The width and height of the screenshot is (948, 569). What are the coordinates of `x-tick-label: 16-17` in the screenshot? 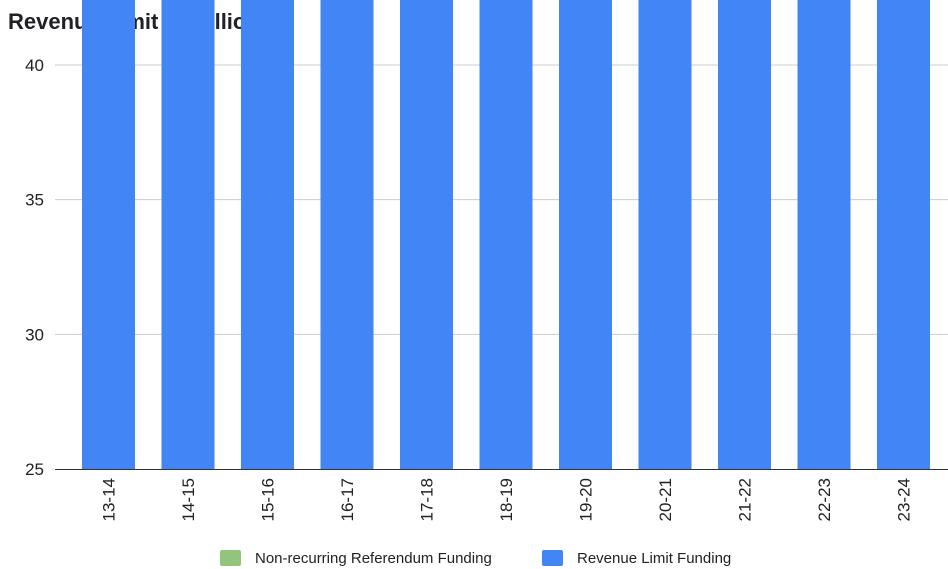 It's located at (347, 499).